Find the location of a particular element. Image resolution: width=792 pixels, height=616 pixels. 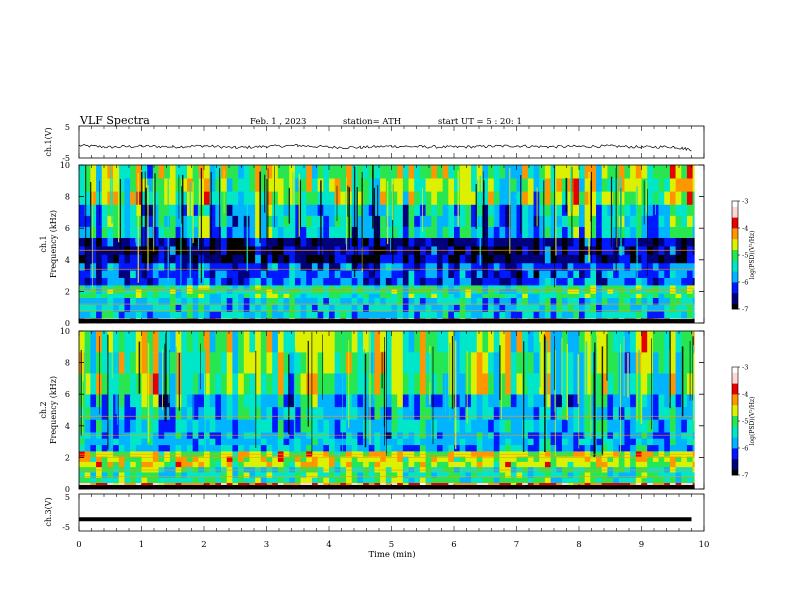

time-tick-label: 4 is located at coordinates (328, 545).